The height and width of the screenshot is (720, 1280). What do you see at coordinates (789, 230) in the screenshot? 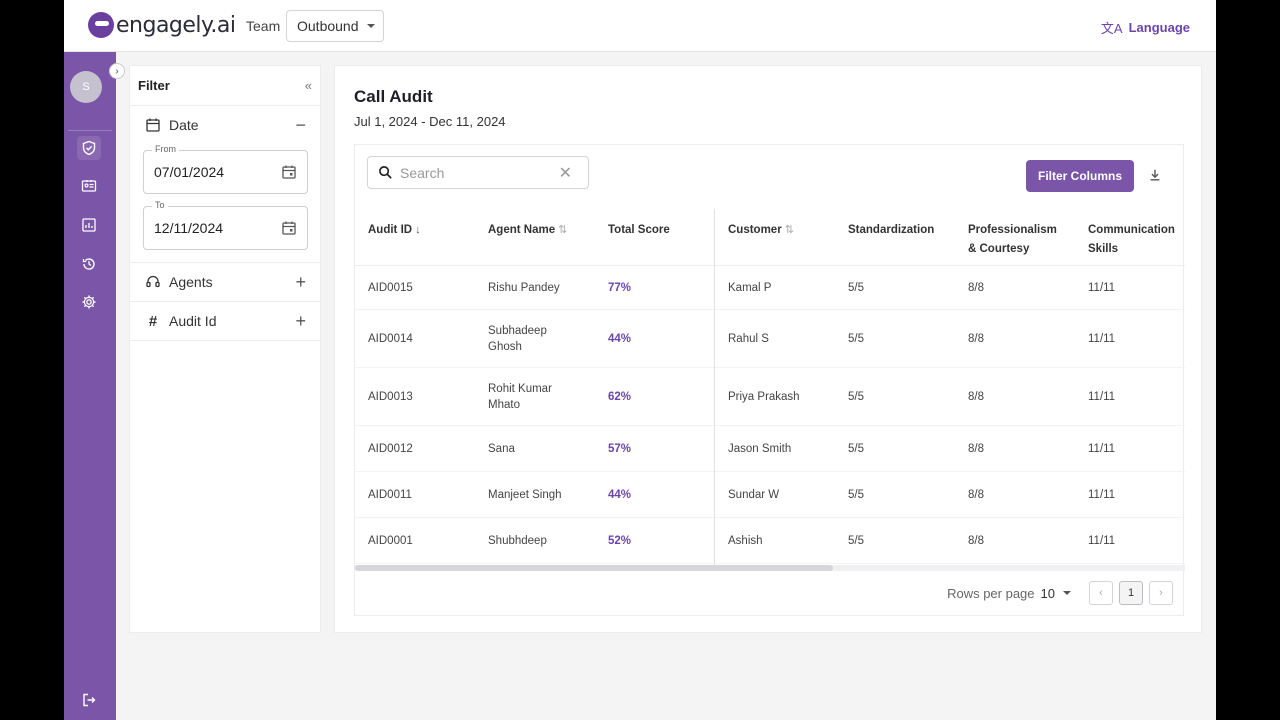
I see `sort-icon: ⇅` at bounding box center [789, 230].